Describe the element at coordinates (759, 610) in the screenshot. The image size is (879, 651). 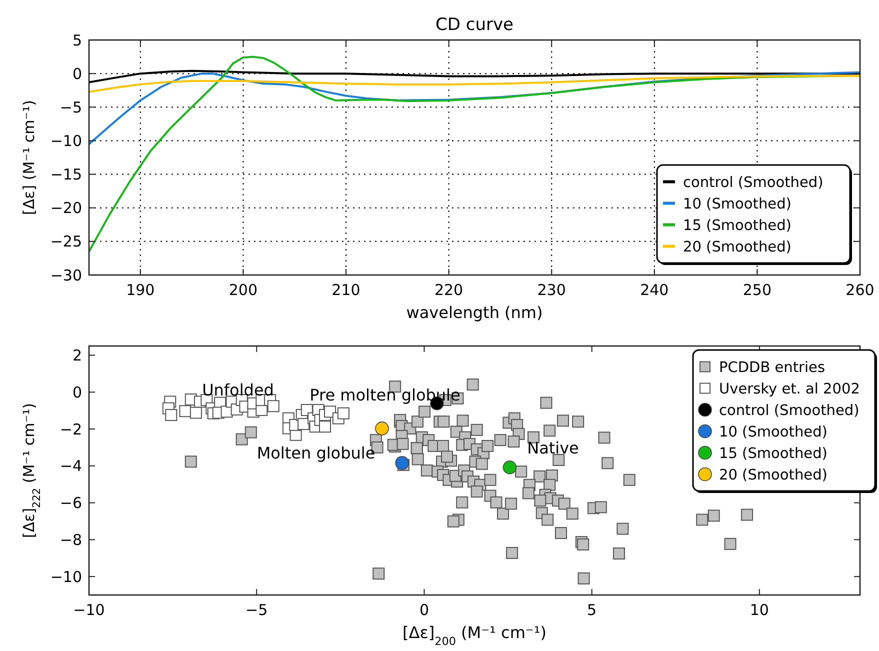
I see `x-tick-label: 10` at that location.